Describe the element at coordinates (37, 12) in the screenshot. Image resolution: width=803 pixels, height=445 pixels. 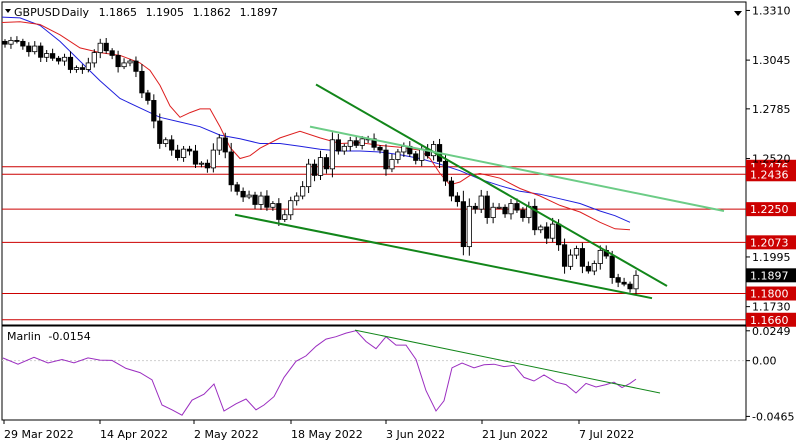
I see `symbol-name: GBPUSD` at that location.